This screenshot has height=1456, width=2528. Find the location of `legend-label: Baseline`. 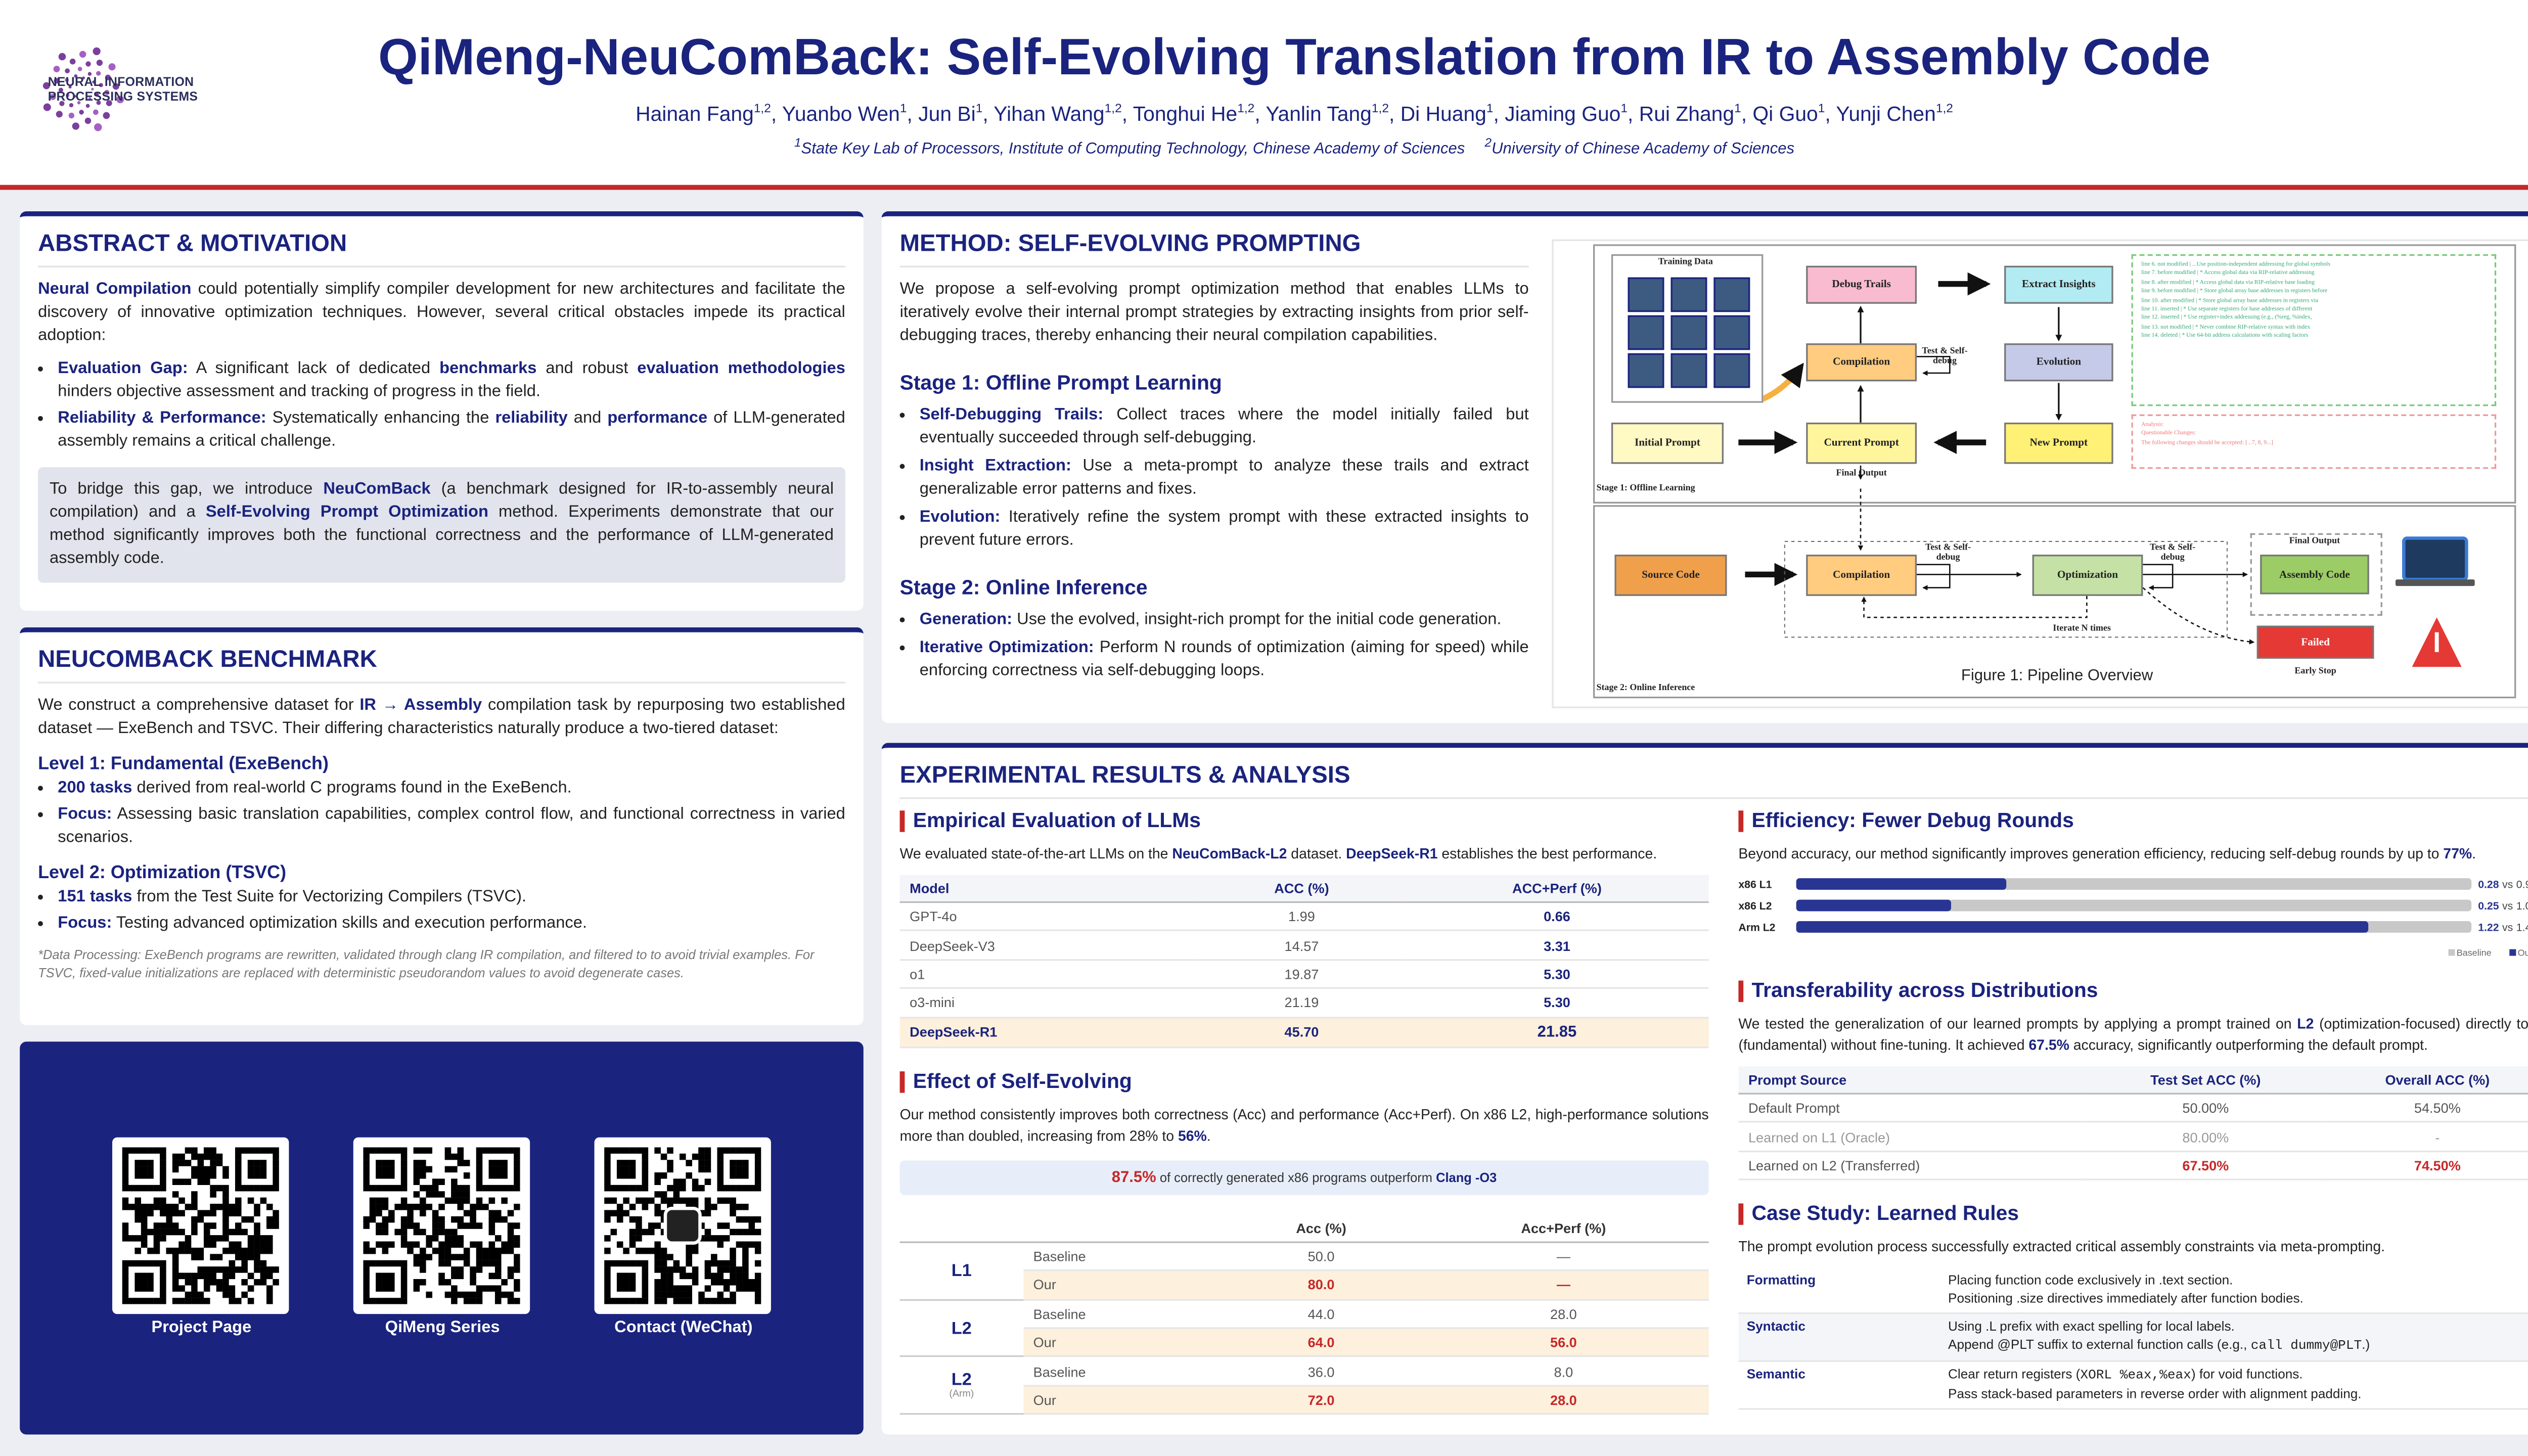

legend-label: Baseline is located at coordinates (2475, 953).